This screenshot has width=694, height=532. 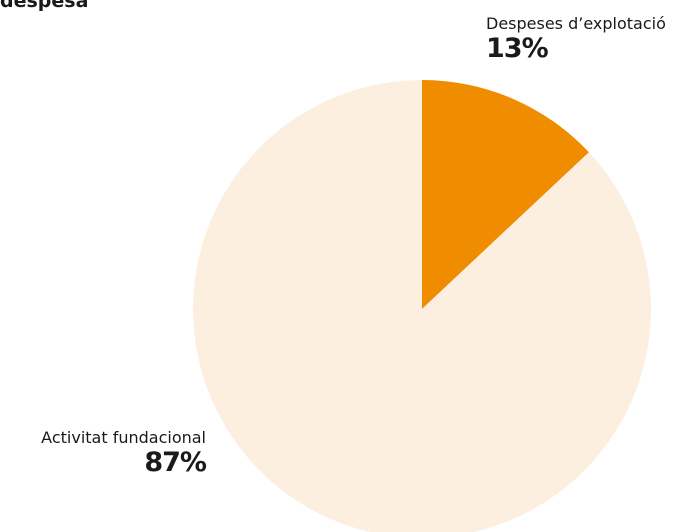 What do you see at coordinates (123, 437) in the screenshot?
I see `slice-name: Activitat fundacional` at bounding box center [123, 437].